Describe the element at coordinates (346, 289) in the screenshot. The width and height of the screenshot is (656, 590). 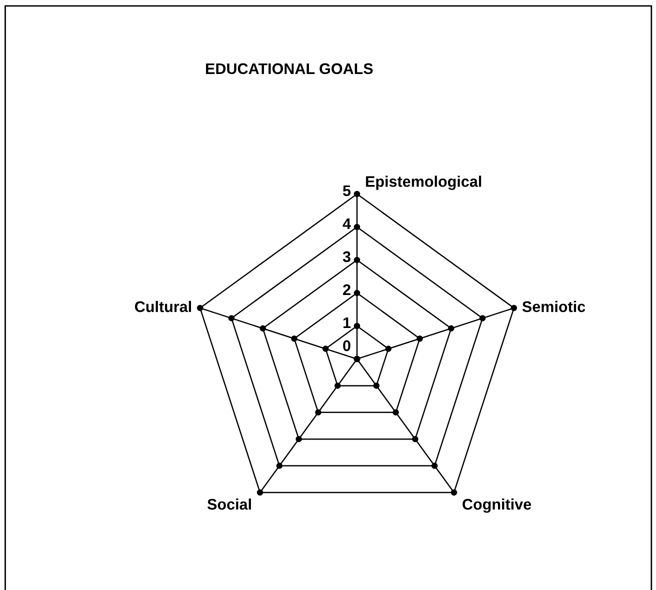
I see `y-tick-label: 2` at that location.